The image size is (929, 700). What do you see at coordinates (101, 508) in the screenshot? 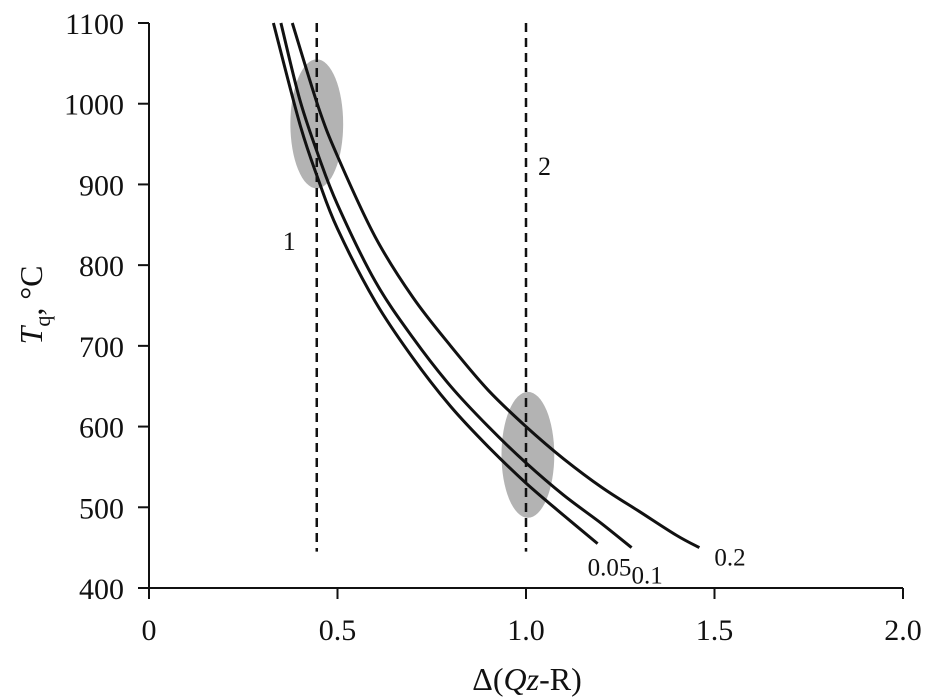
I see `y-tick-label: 500` at bounding box center [101, 508].